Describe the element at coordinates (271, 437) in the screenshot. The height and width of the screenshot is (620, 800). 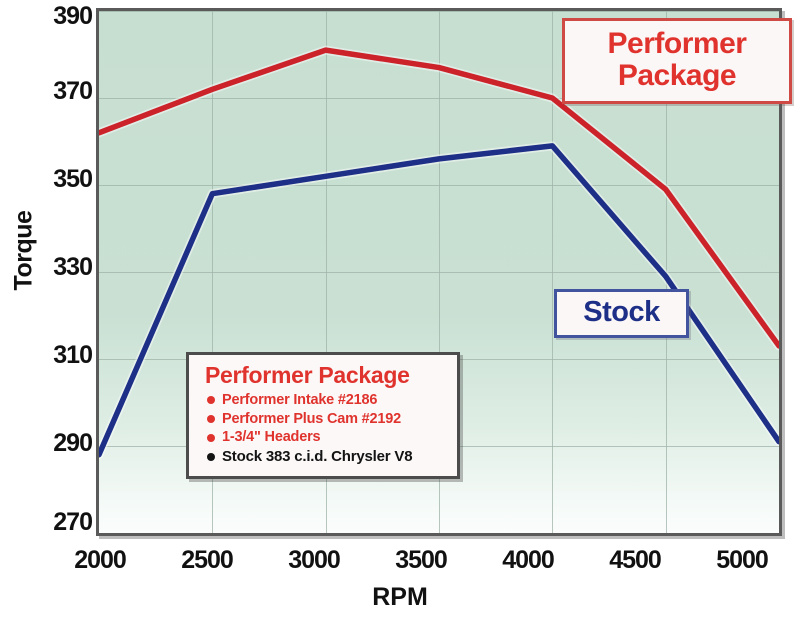
I see `legend-item-label: 1-3/4" Headers` at that location.